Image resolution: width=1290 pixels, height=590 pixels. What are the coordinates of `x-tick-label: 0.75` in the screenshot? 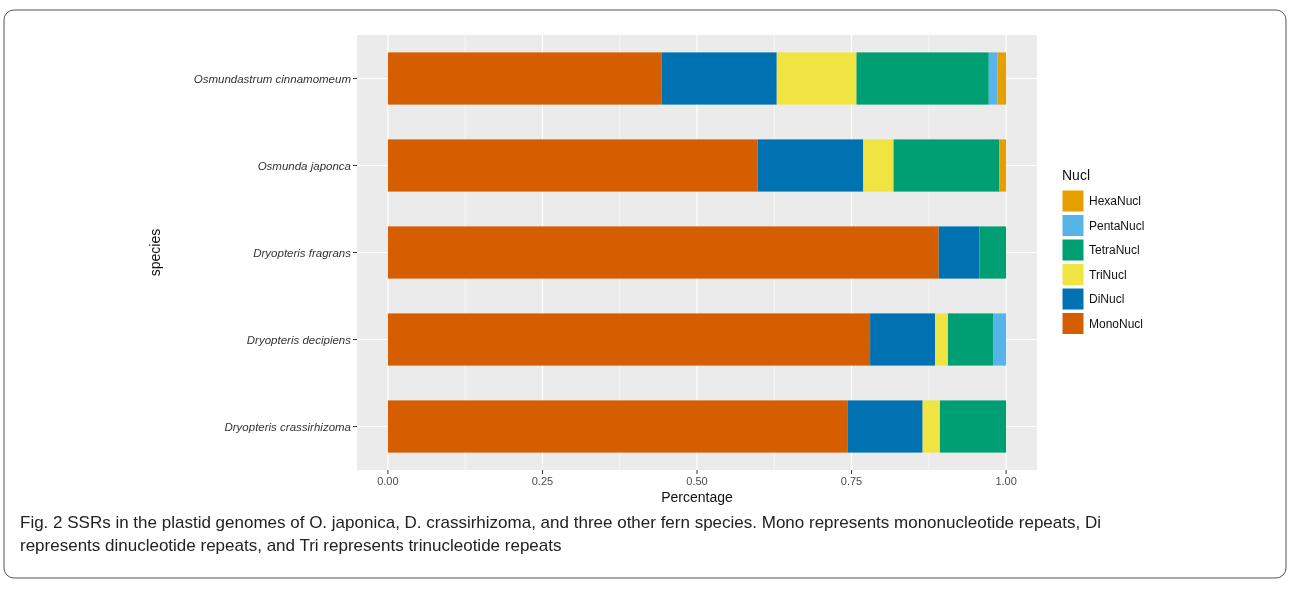 It's located at (851, 481).